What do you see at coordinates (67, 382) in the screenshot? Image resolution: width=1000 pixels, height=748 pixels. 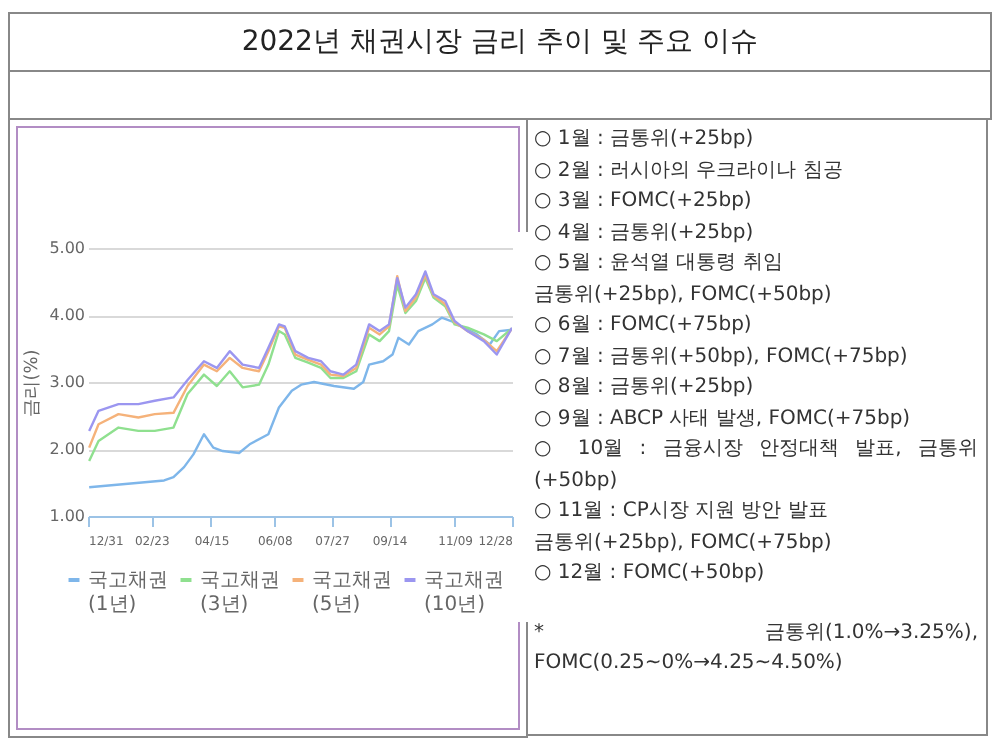 I see `y-tick-label: 3.00` at bounding box center [67, 382].